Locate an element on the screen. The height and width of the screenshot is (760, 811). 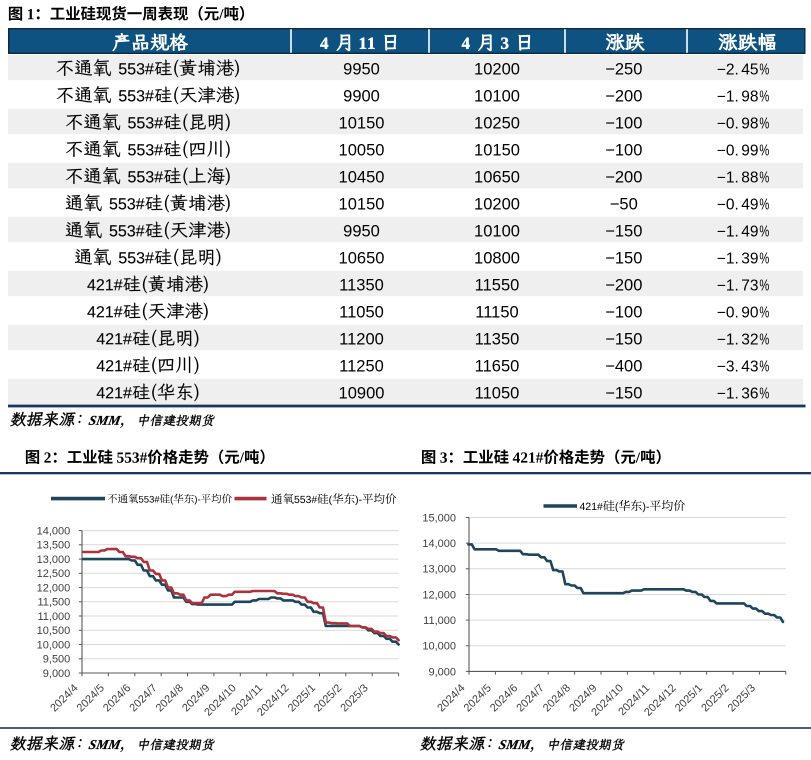
svg-text: 13,500 is located at coordinates (54, 546).